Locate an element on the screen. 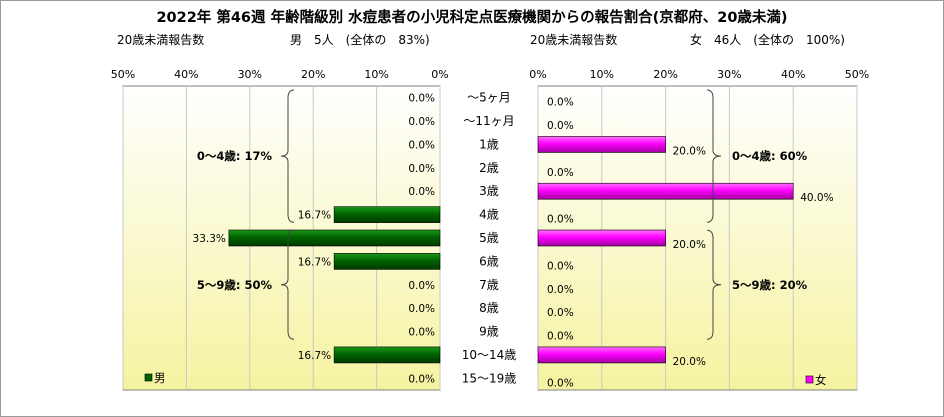 This screenshot has width=944, height=417. category-label: 8歳 is located at coordinates (489, 308).